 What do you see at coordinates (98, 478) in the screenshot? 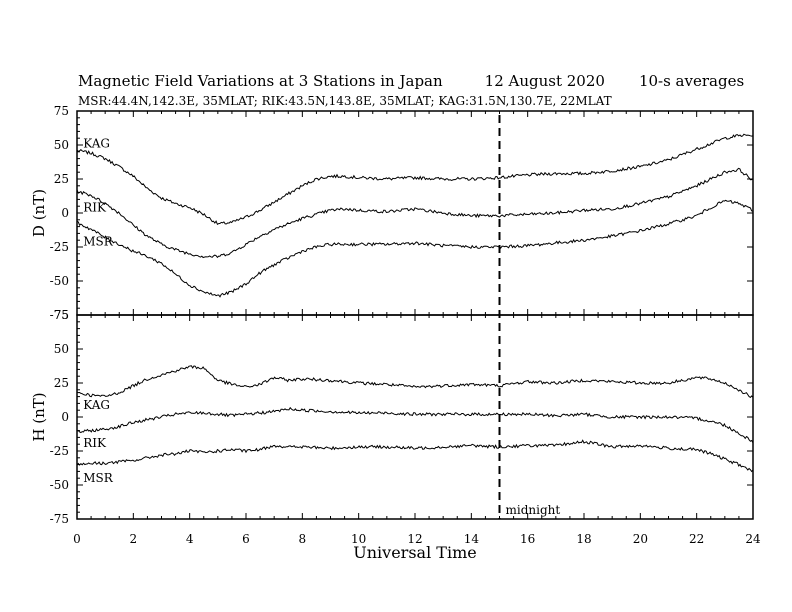
I see `series-label-msr-h: MSR` at bounding box center [98, 478].